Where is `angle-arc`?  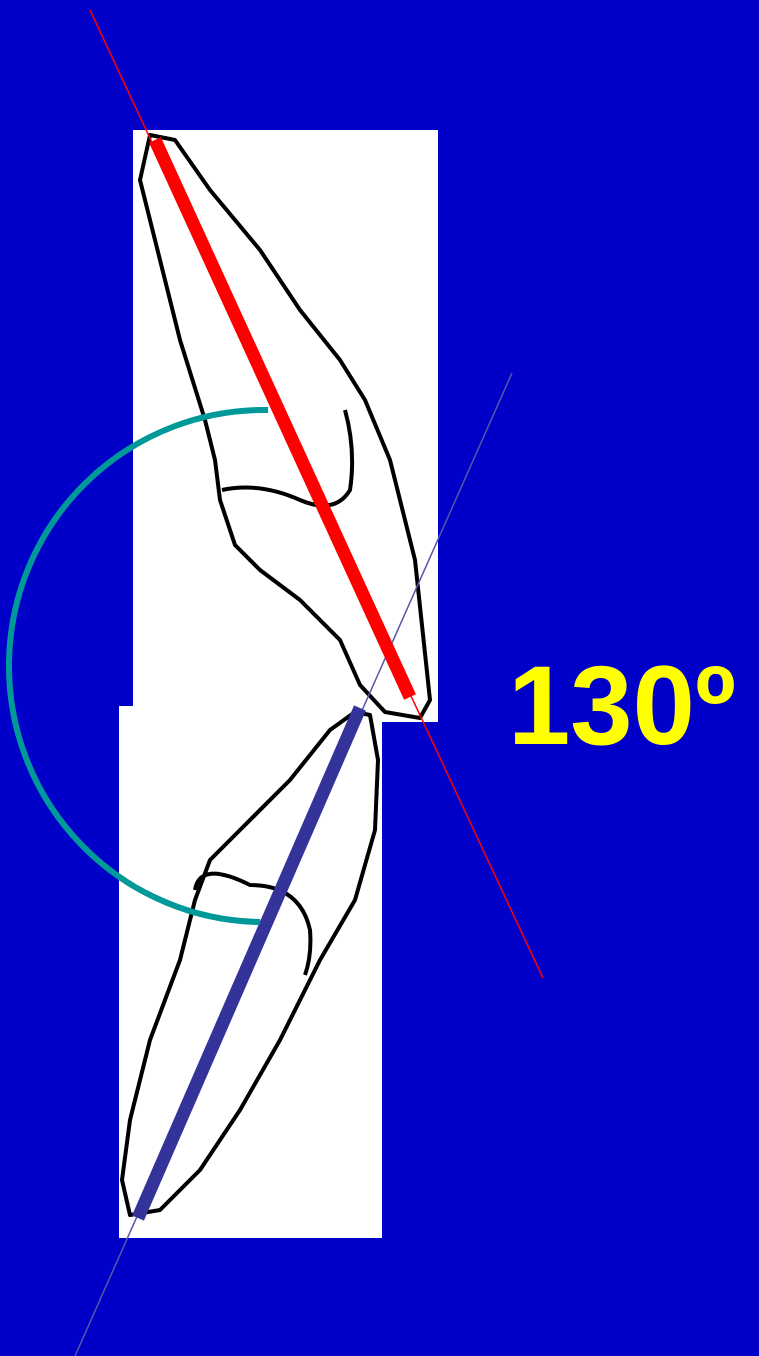 angle-arc is located at coordinates (137, 665).